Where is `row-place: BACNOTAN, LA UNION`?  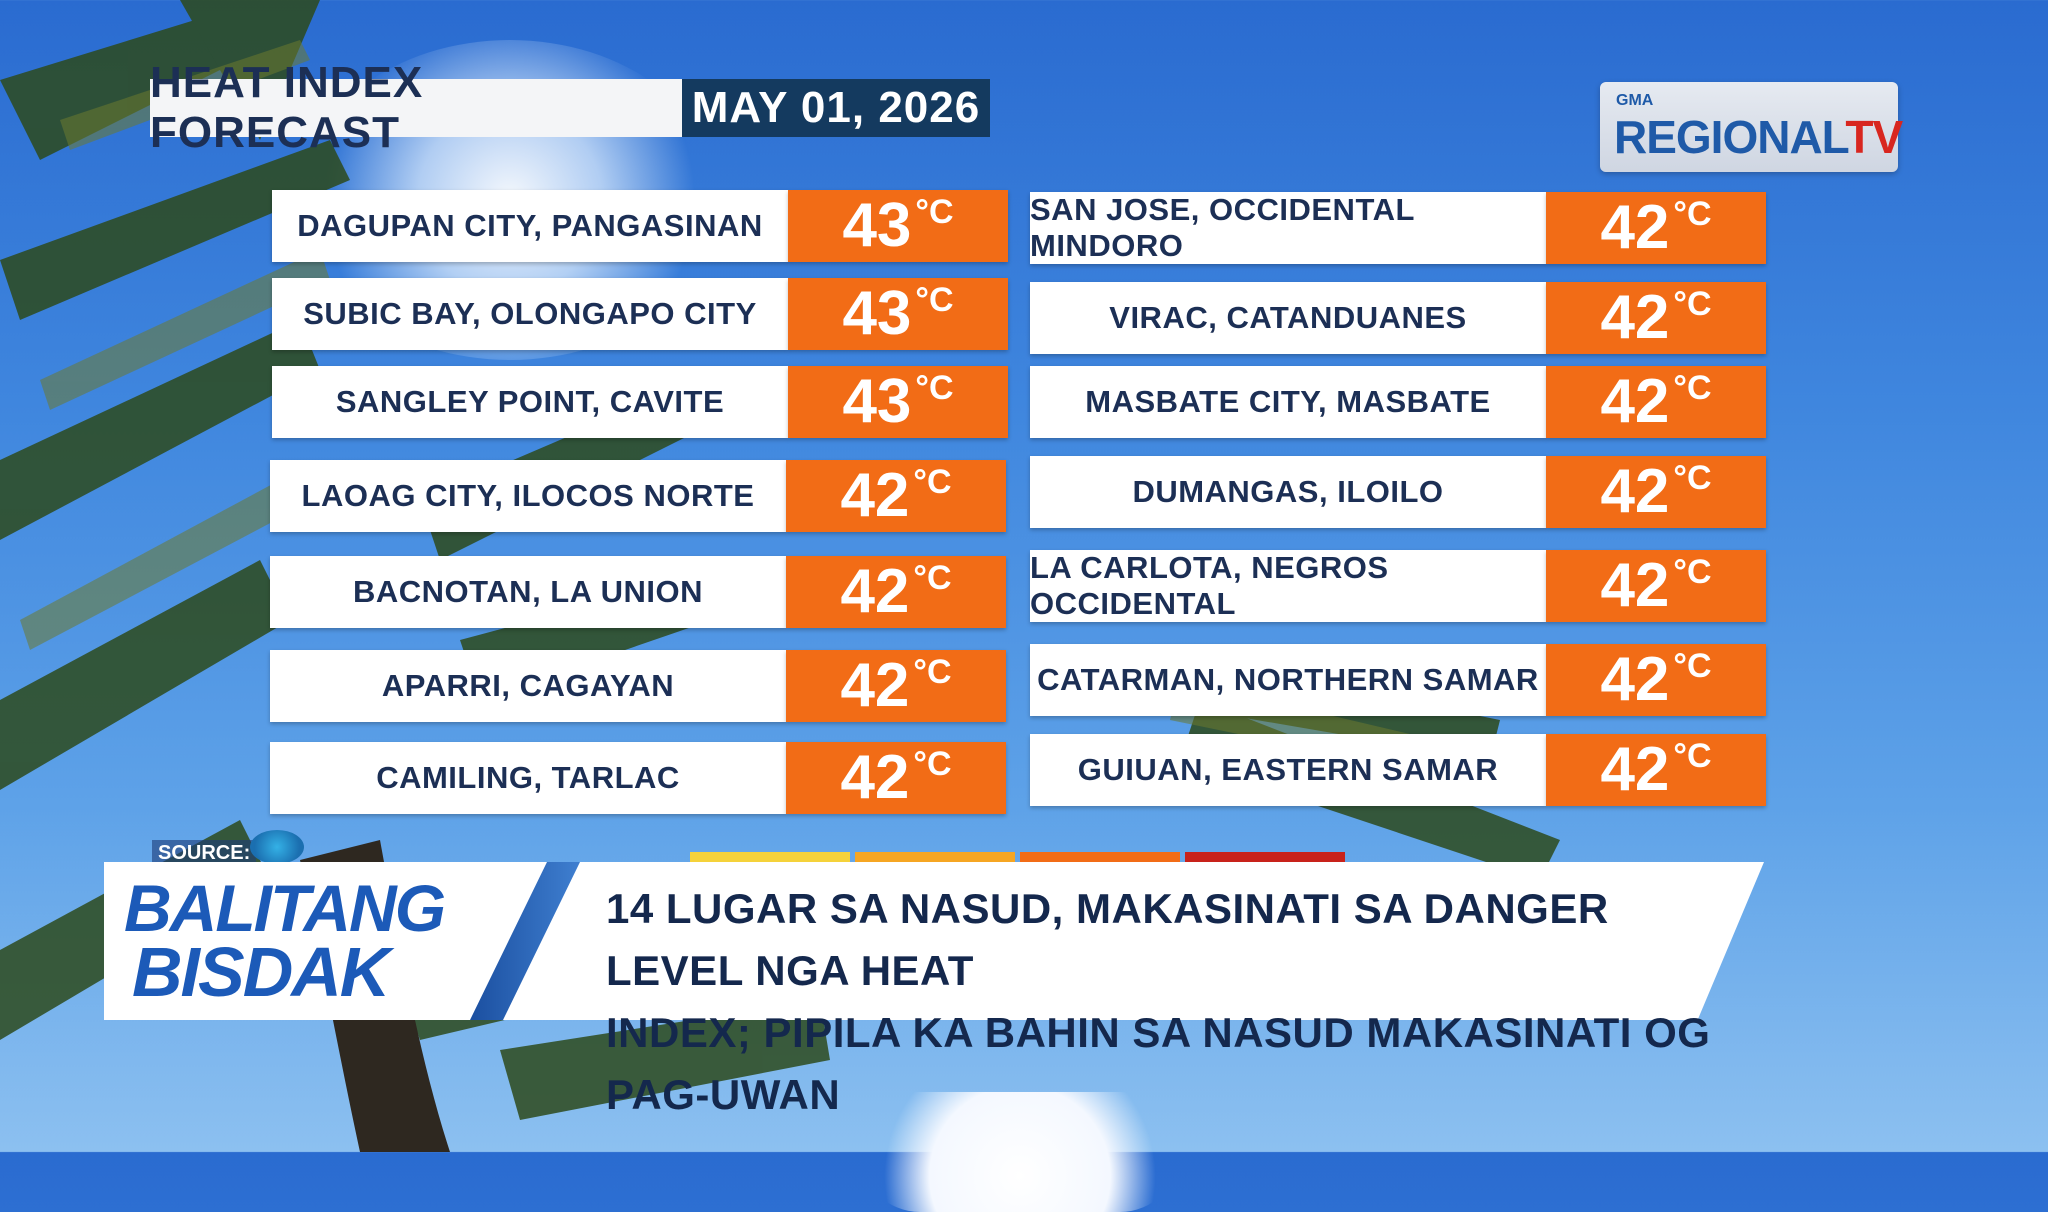
row-place: BACNOTAN, LA UNION is located at coordinates (528, 592).